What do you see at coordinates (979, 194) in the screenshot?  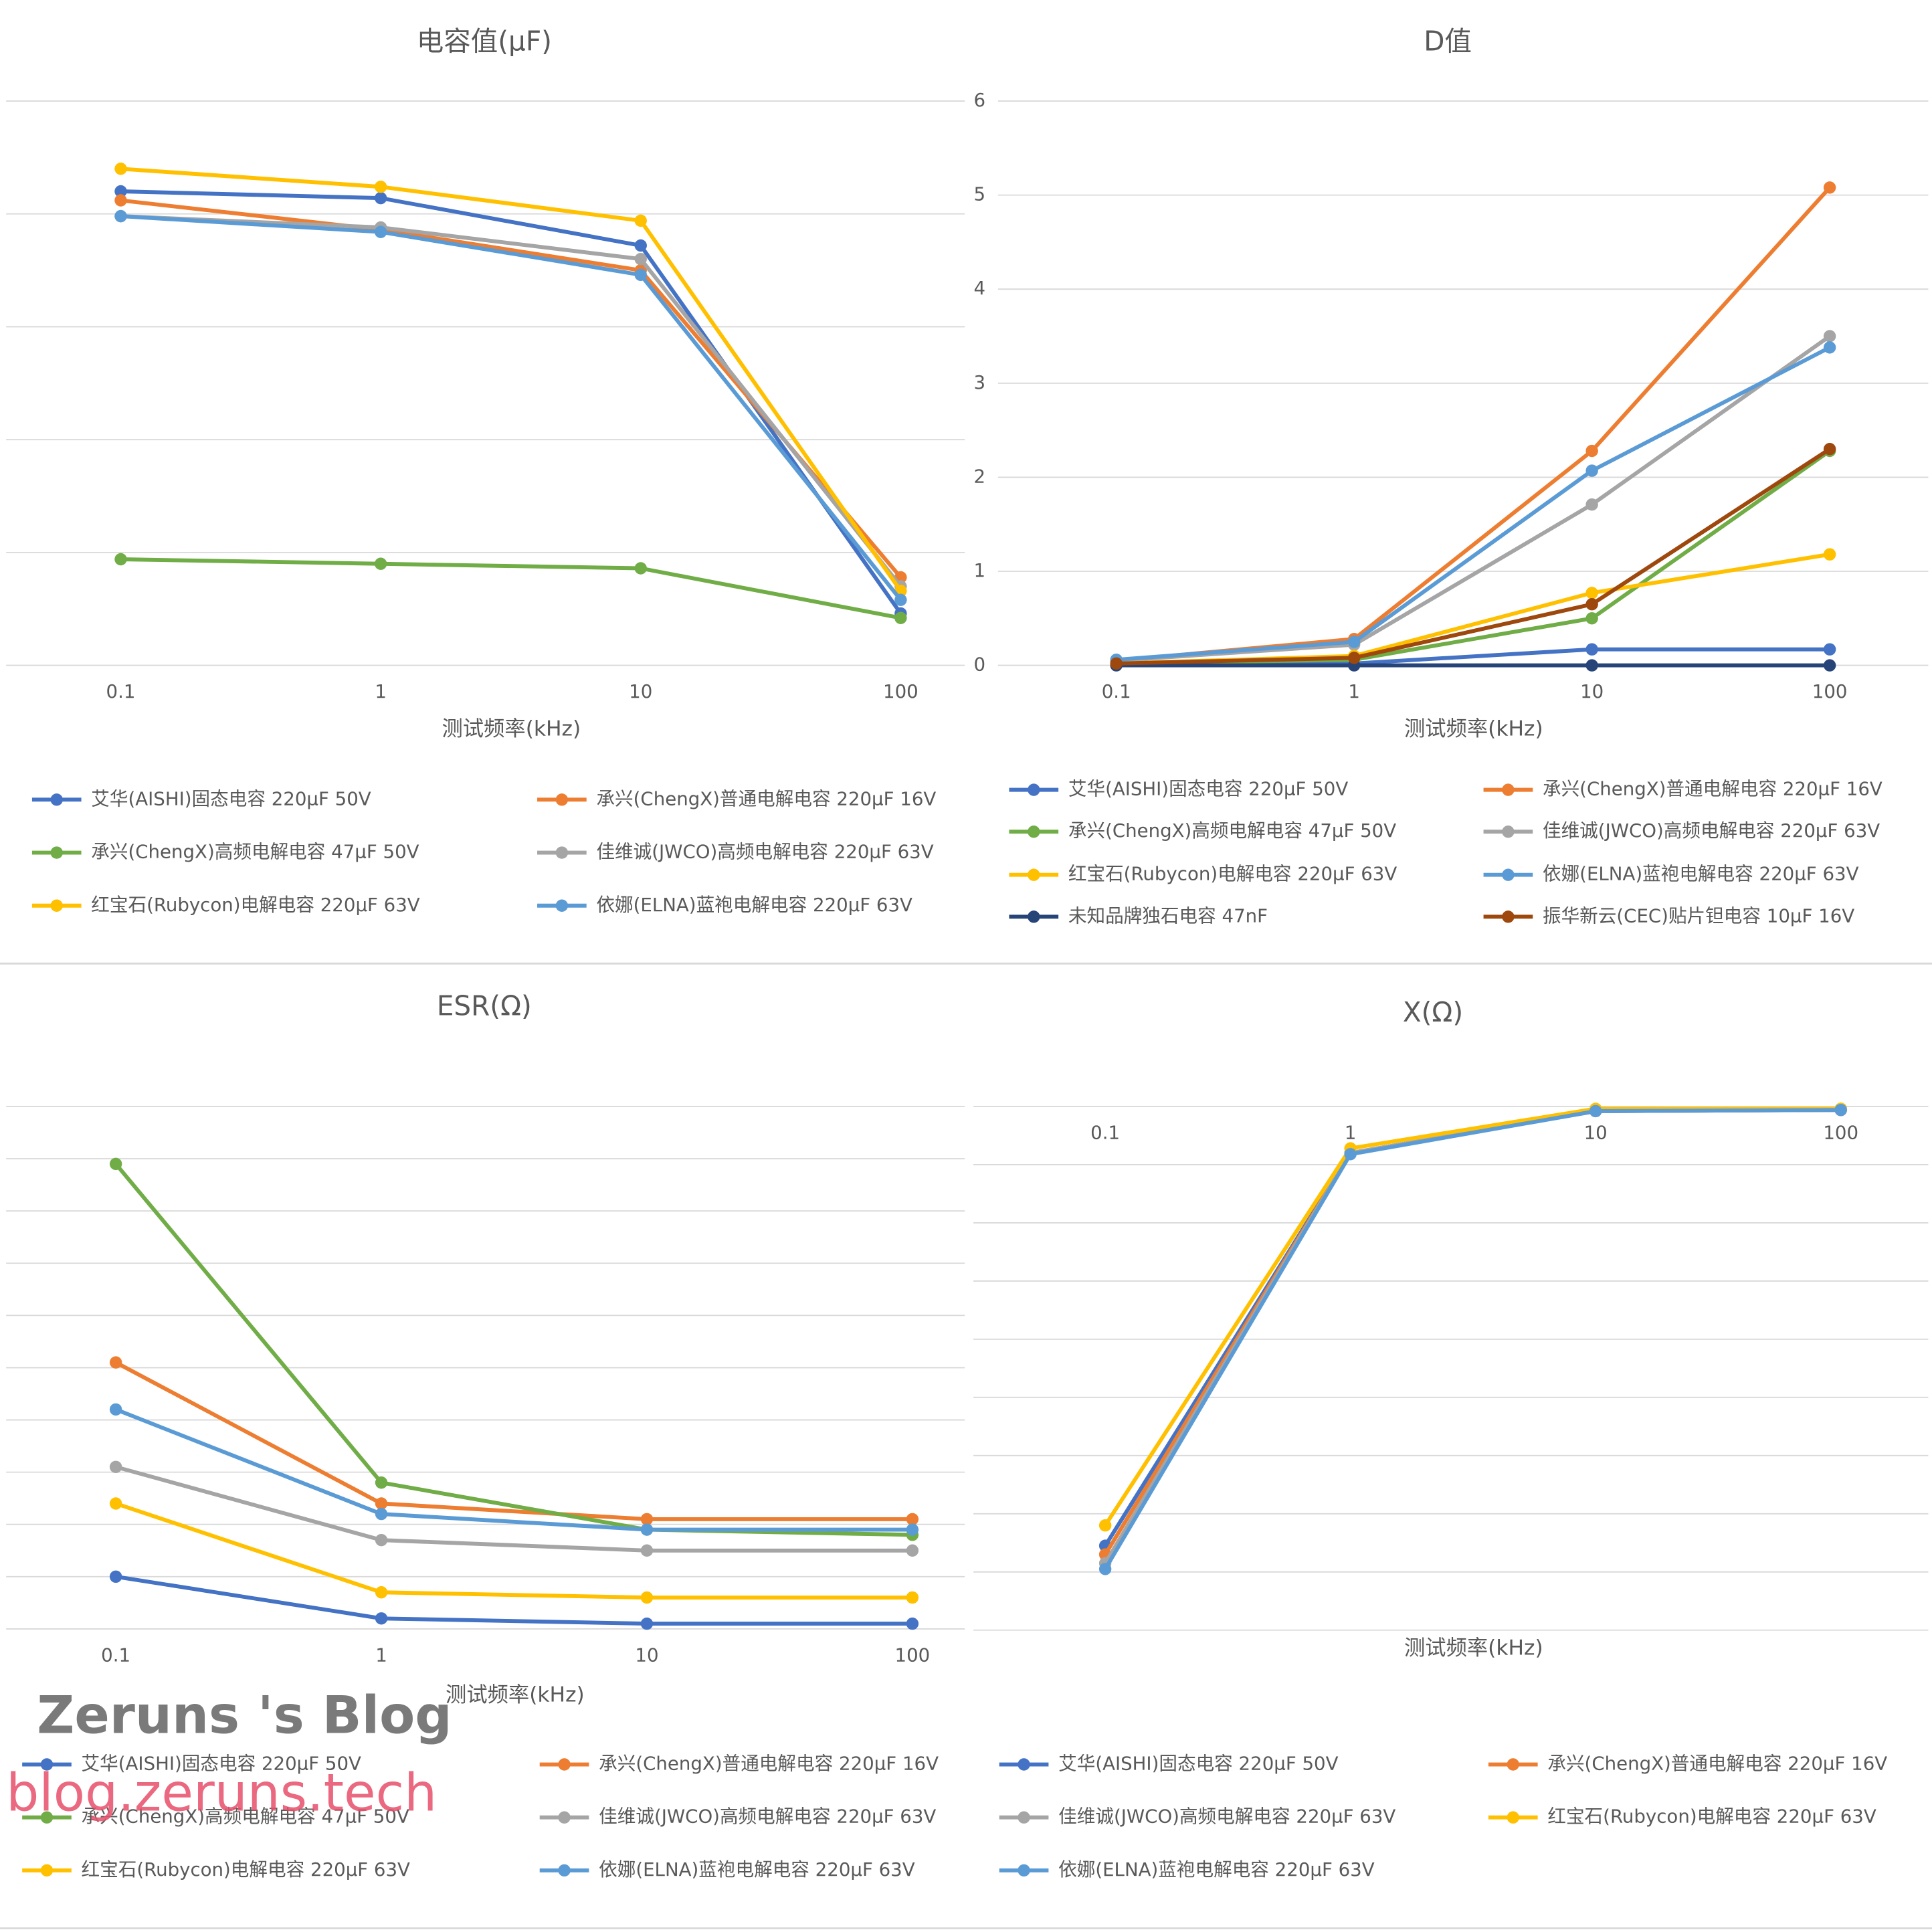 I see `y-tick-label: 5` at bounding box center [979, 194].